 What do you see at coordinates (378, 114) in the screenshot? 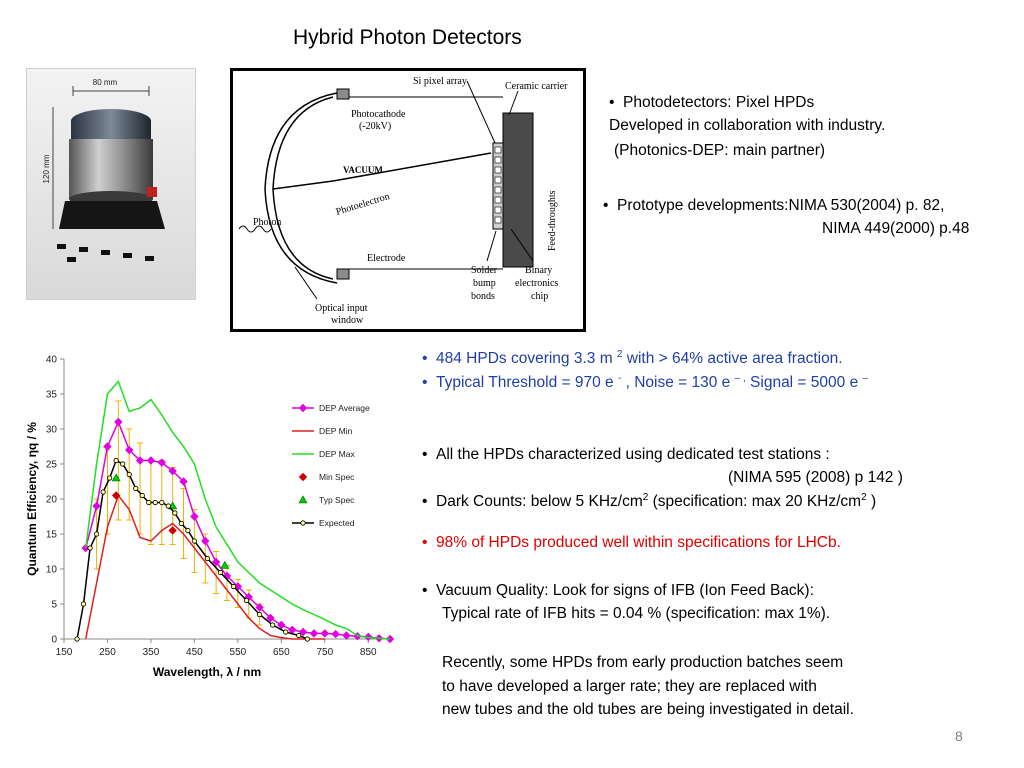
I see `schematic-label-photocathode: Photocathode` at bounding box center [378, 114].